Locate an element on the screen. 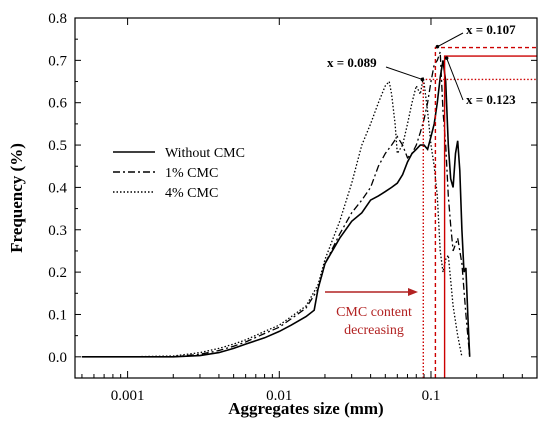  x-tick-label: 0.1 is located at coordinates (431, 396).